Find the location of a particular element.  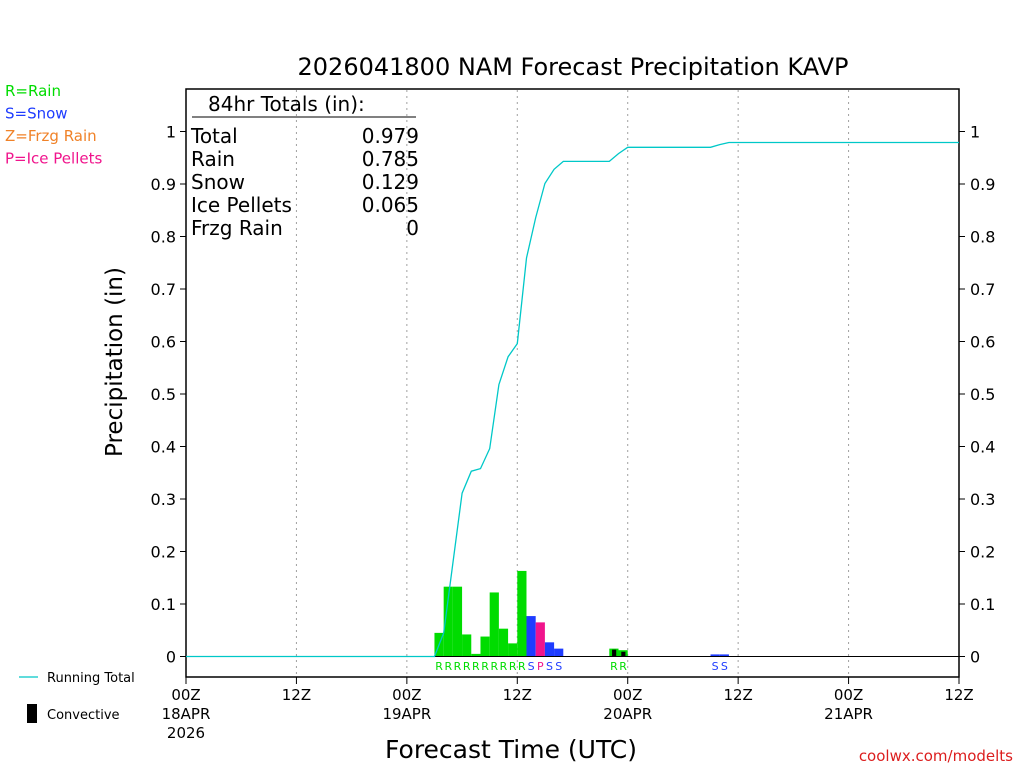

totals-row-value: 0.785 is located at coordinates (390, 159).